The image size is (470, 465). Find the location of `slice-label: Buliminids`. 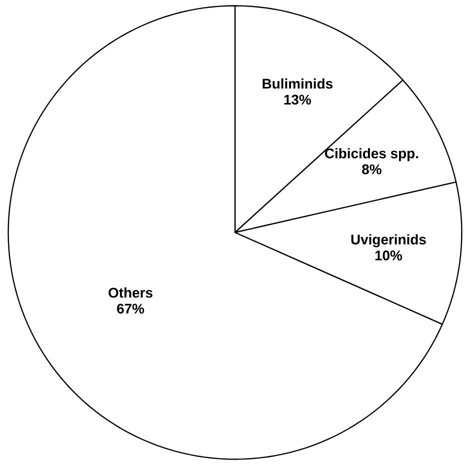

slice-label: Buliminids is located at coordinates (297, 83).